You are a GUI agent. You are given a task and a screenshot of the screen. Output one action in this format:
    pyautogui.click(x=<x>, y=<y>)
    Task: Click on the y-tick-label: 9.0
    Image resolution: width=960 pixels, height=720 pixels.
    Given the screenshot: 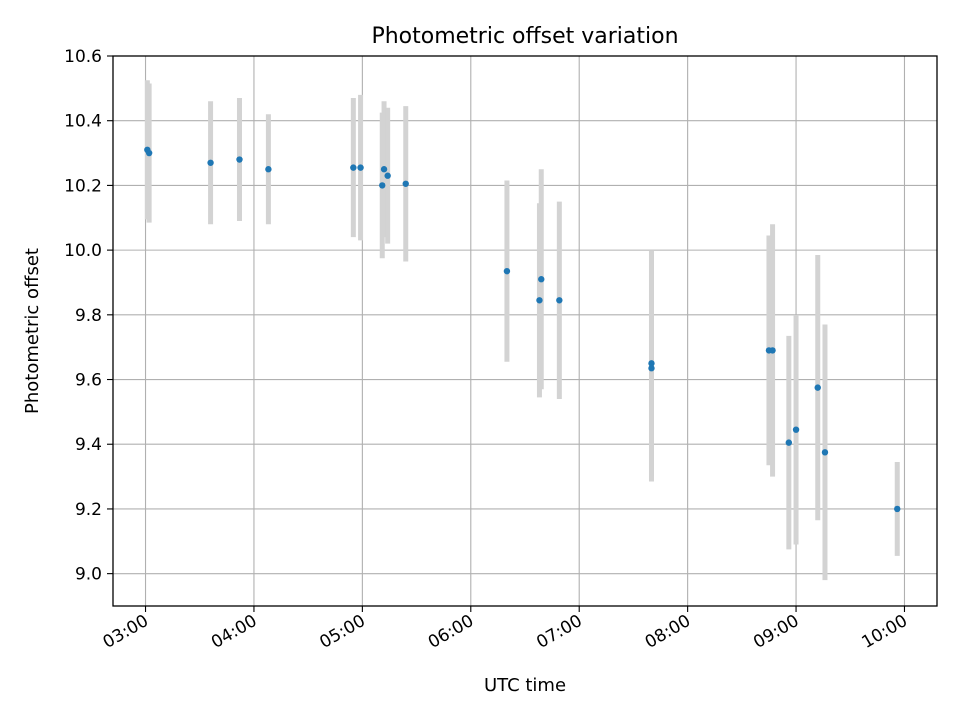 What is the action you would take?
    pyautogui.click(x=88, y=575)
    